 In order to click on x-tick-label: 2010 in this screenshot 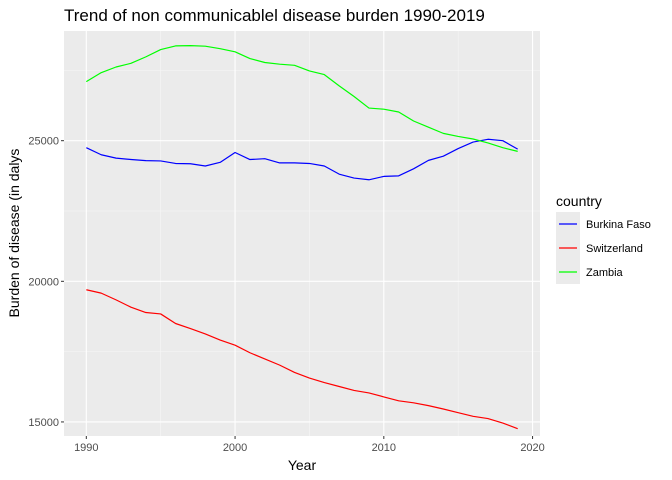, I will do `click(384, 448)`.